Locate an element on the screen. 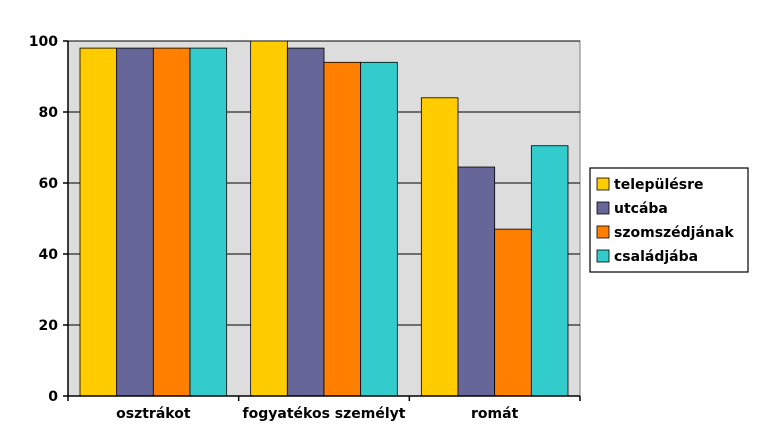 The image size is (761, 439). y-axis: 0 20 40 60 80 100 is located at coordinates (49, 219).